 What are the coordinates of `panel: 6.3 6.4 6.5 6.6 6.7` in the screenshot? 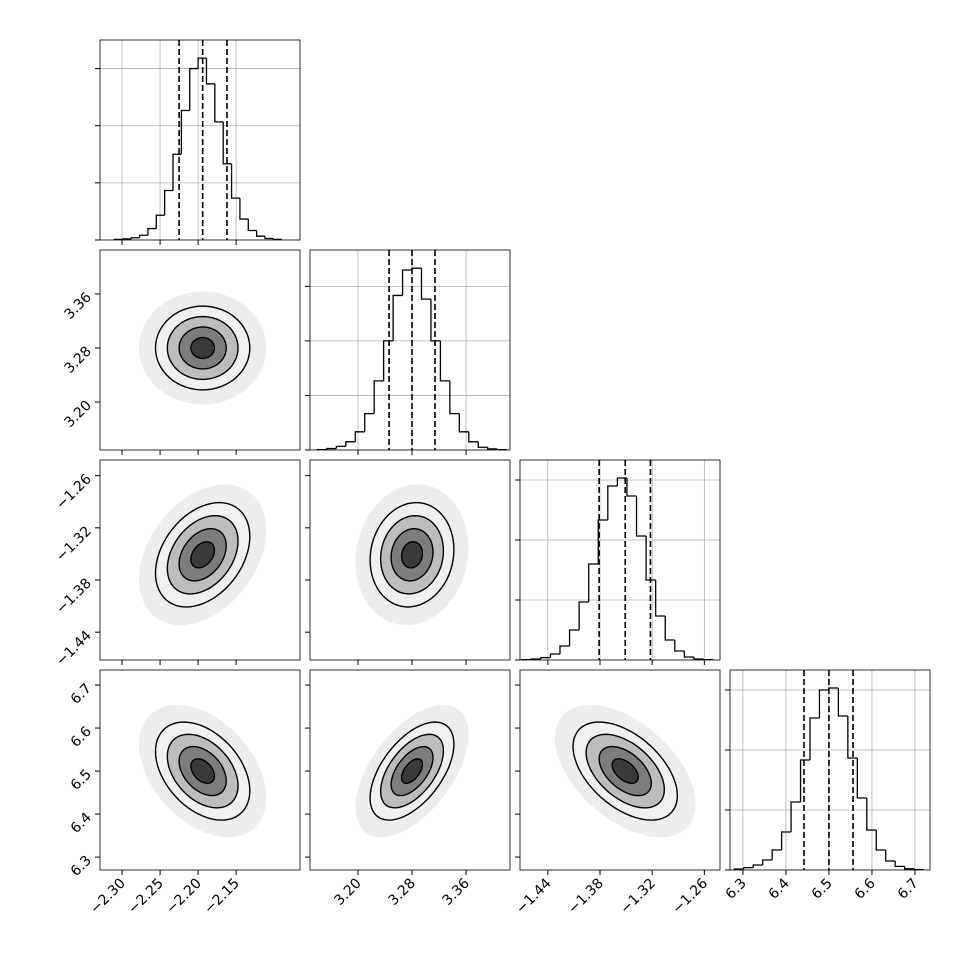 It's located at (826, 786).